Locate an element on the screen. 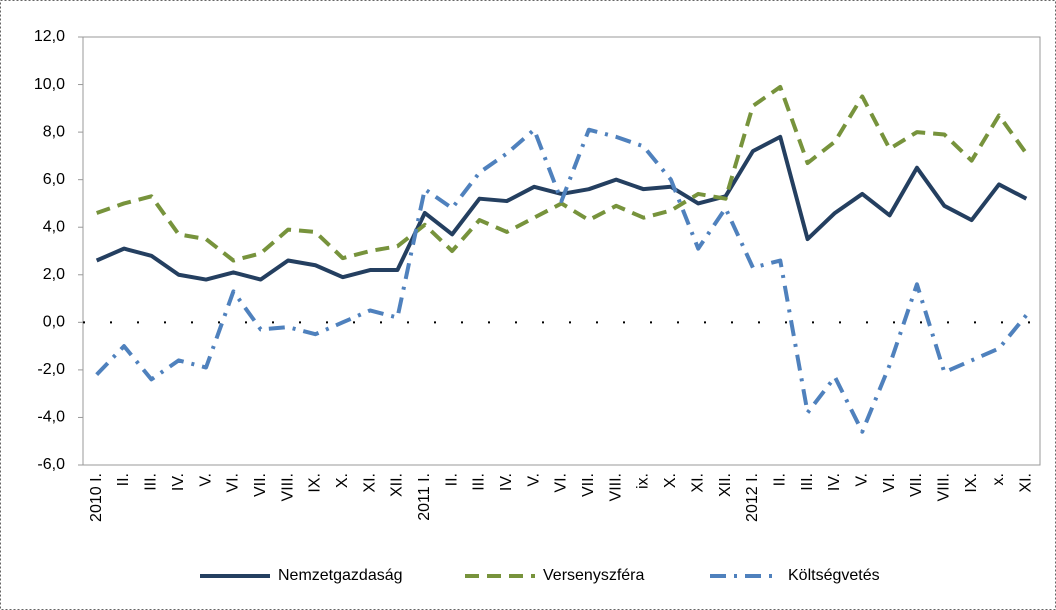 This screenshot has height=610, width=1056. legend-label: Versenyszféra is located at coordinates (593, 575).